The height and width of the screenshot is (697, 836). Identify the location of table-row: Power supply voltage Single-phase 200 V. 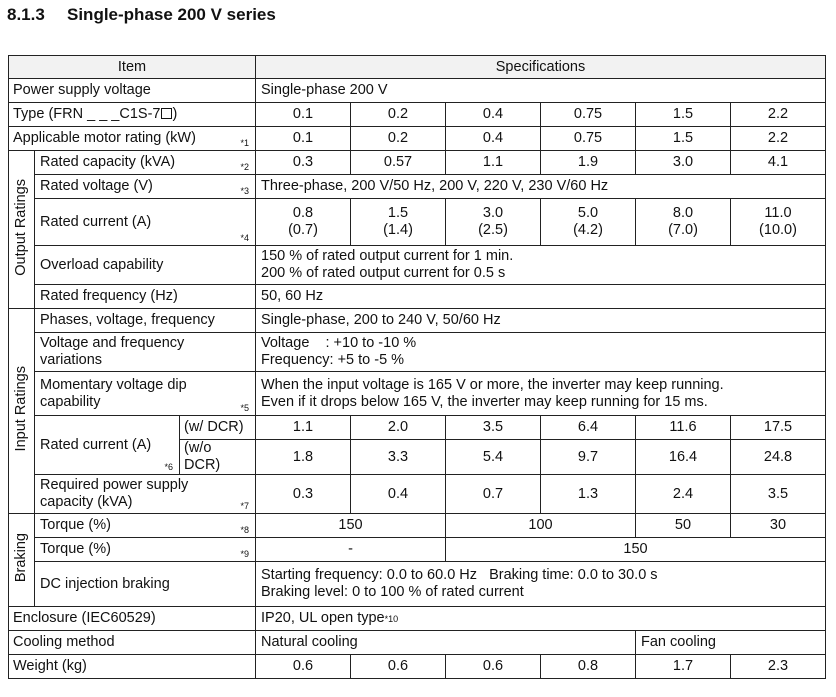
(417, 90).